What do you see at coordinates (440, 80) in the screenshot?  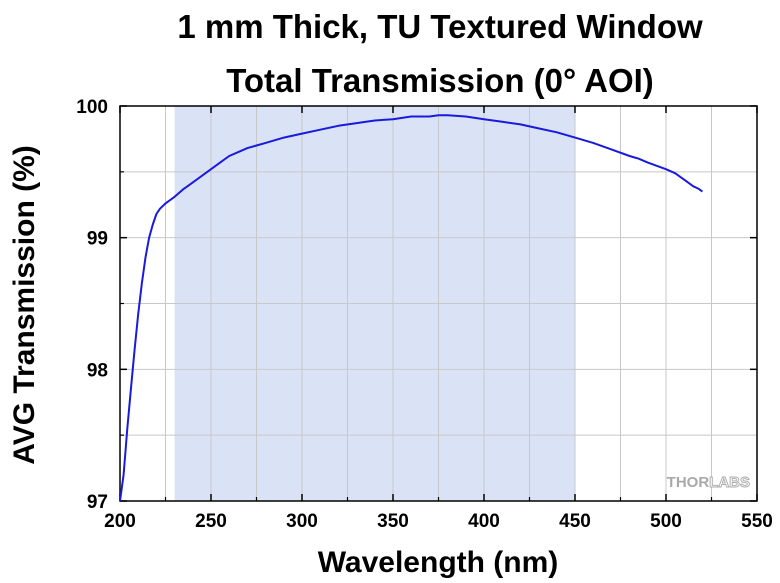 I see `chart-title-line-2: Total Transmission (0° AOI)` at bounding box center [440, 80].